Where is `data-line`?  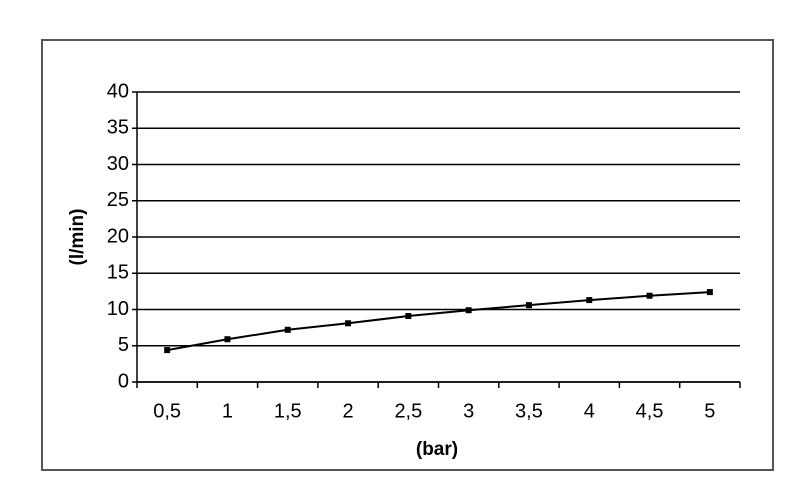
data-line is located at coordinates (438, 321).